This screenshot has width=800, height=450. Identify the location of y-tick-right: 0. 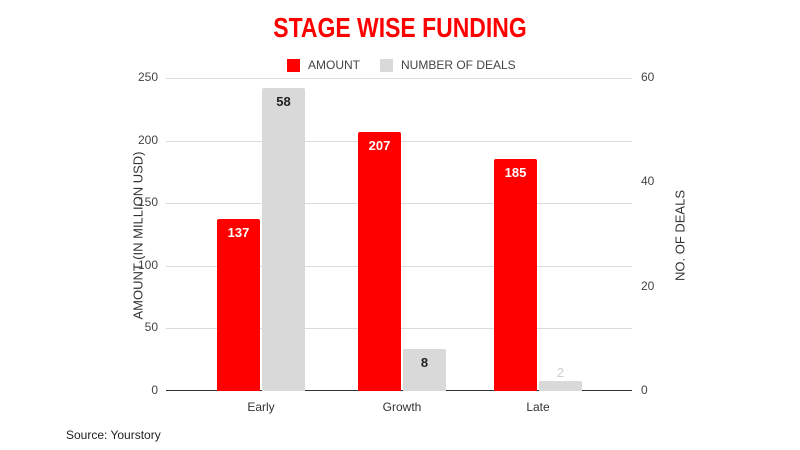
(644, 390).